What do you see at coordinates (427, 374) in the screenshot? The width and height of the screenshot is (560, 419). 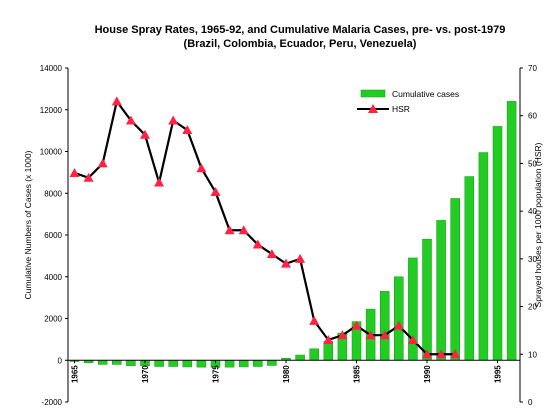 I see `x-tick-label: 1990` at bounding box center [427, 374].